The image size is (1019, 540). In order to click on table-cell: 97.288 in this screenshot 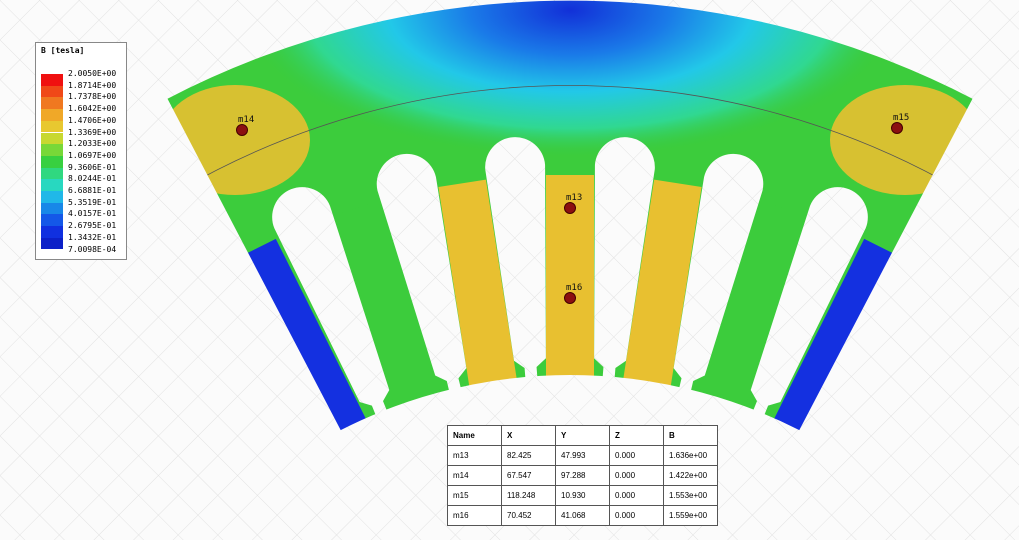, I will do `click(582, 475)`.